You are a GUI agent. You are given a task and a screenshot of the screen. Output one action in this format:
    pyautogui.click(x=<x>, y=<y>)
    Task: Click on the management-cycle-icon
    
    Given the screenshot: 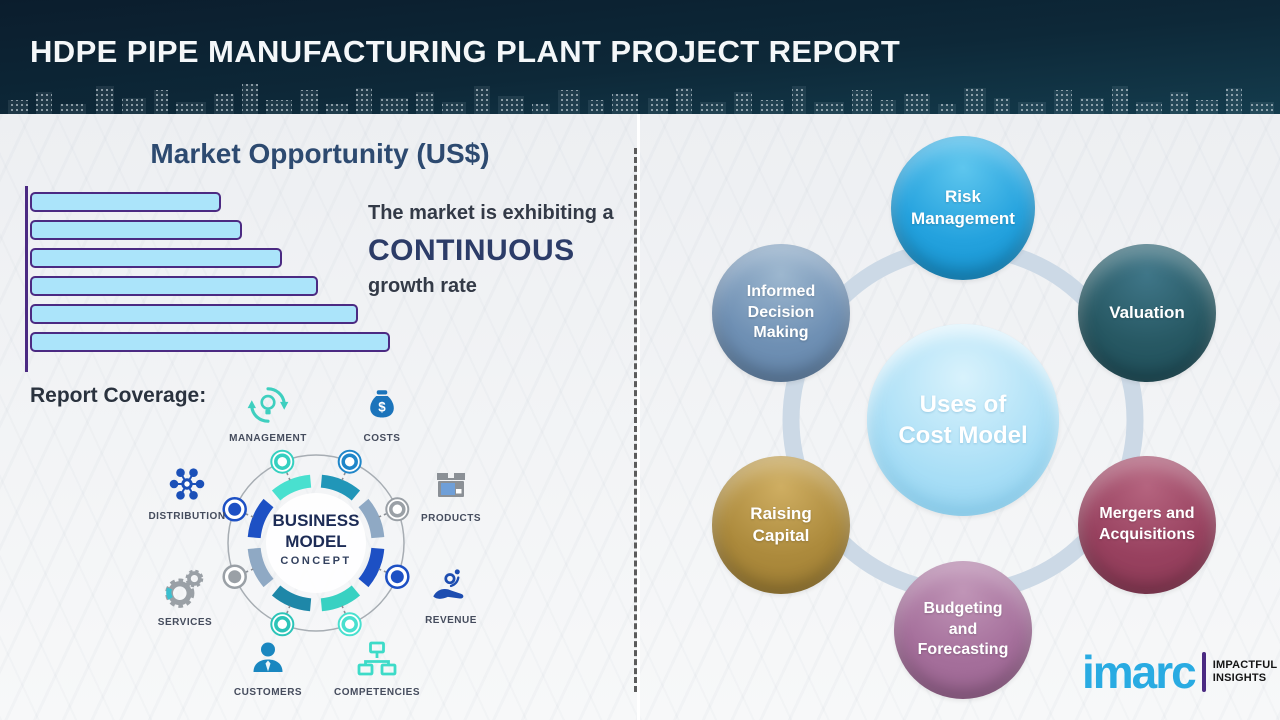 What is the action you would take?
    pyautogui.click(x=268, y=405)
    